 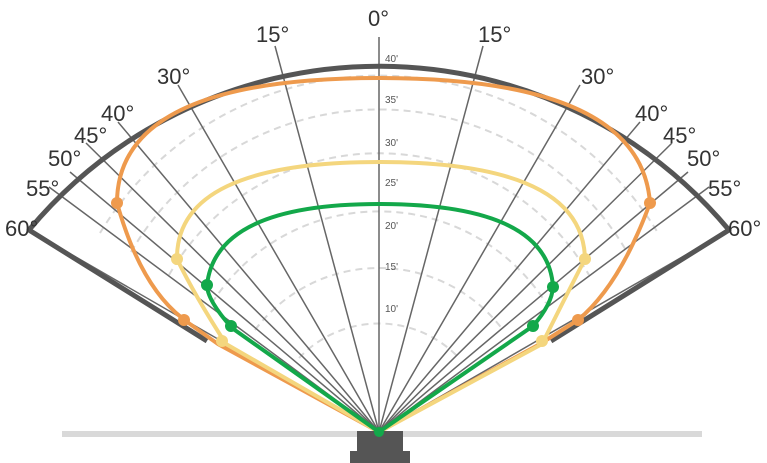 I want to click on distance-label-25: 25', so click(x=391, y=183).